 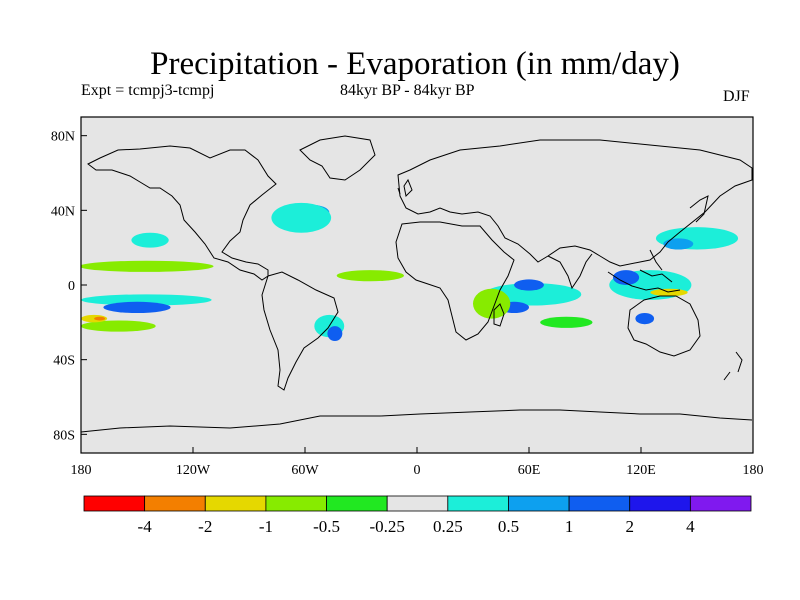 What do you see at coordinates (570, 271) in the screenshot?
I see `india-coast` at bounding box center [570, 271].